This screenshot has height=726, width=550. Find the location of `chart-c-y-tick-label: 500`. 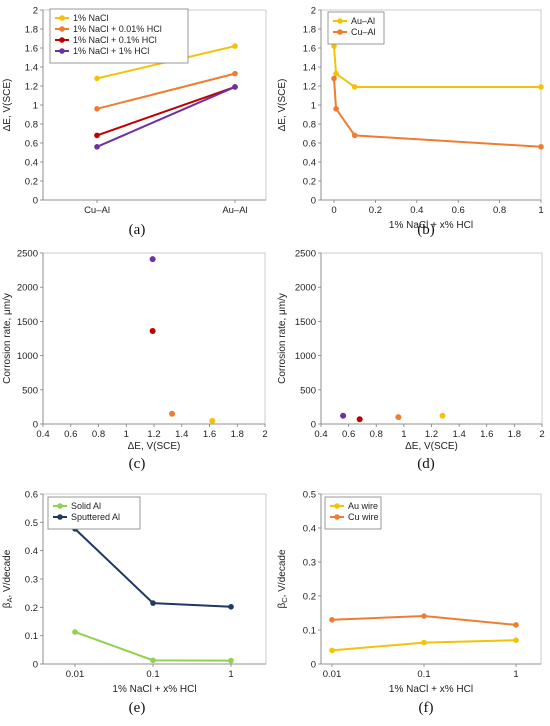

chart-c-y-tick-label: 500 is located at coordinates (30, 390).